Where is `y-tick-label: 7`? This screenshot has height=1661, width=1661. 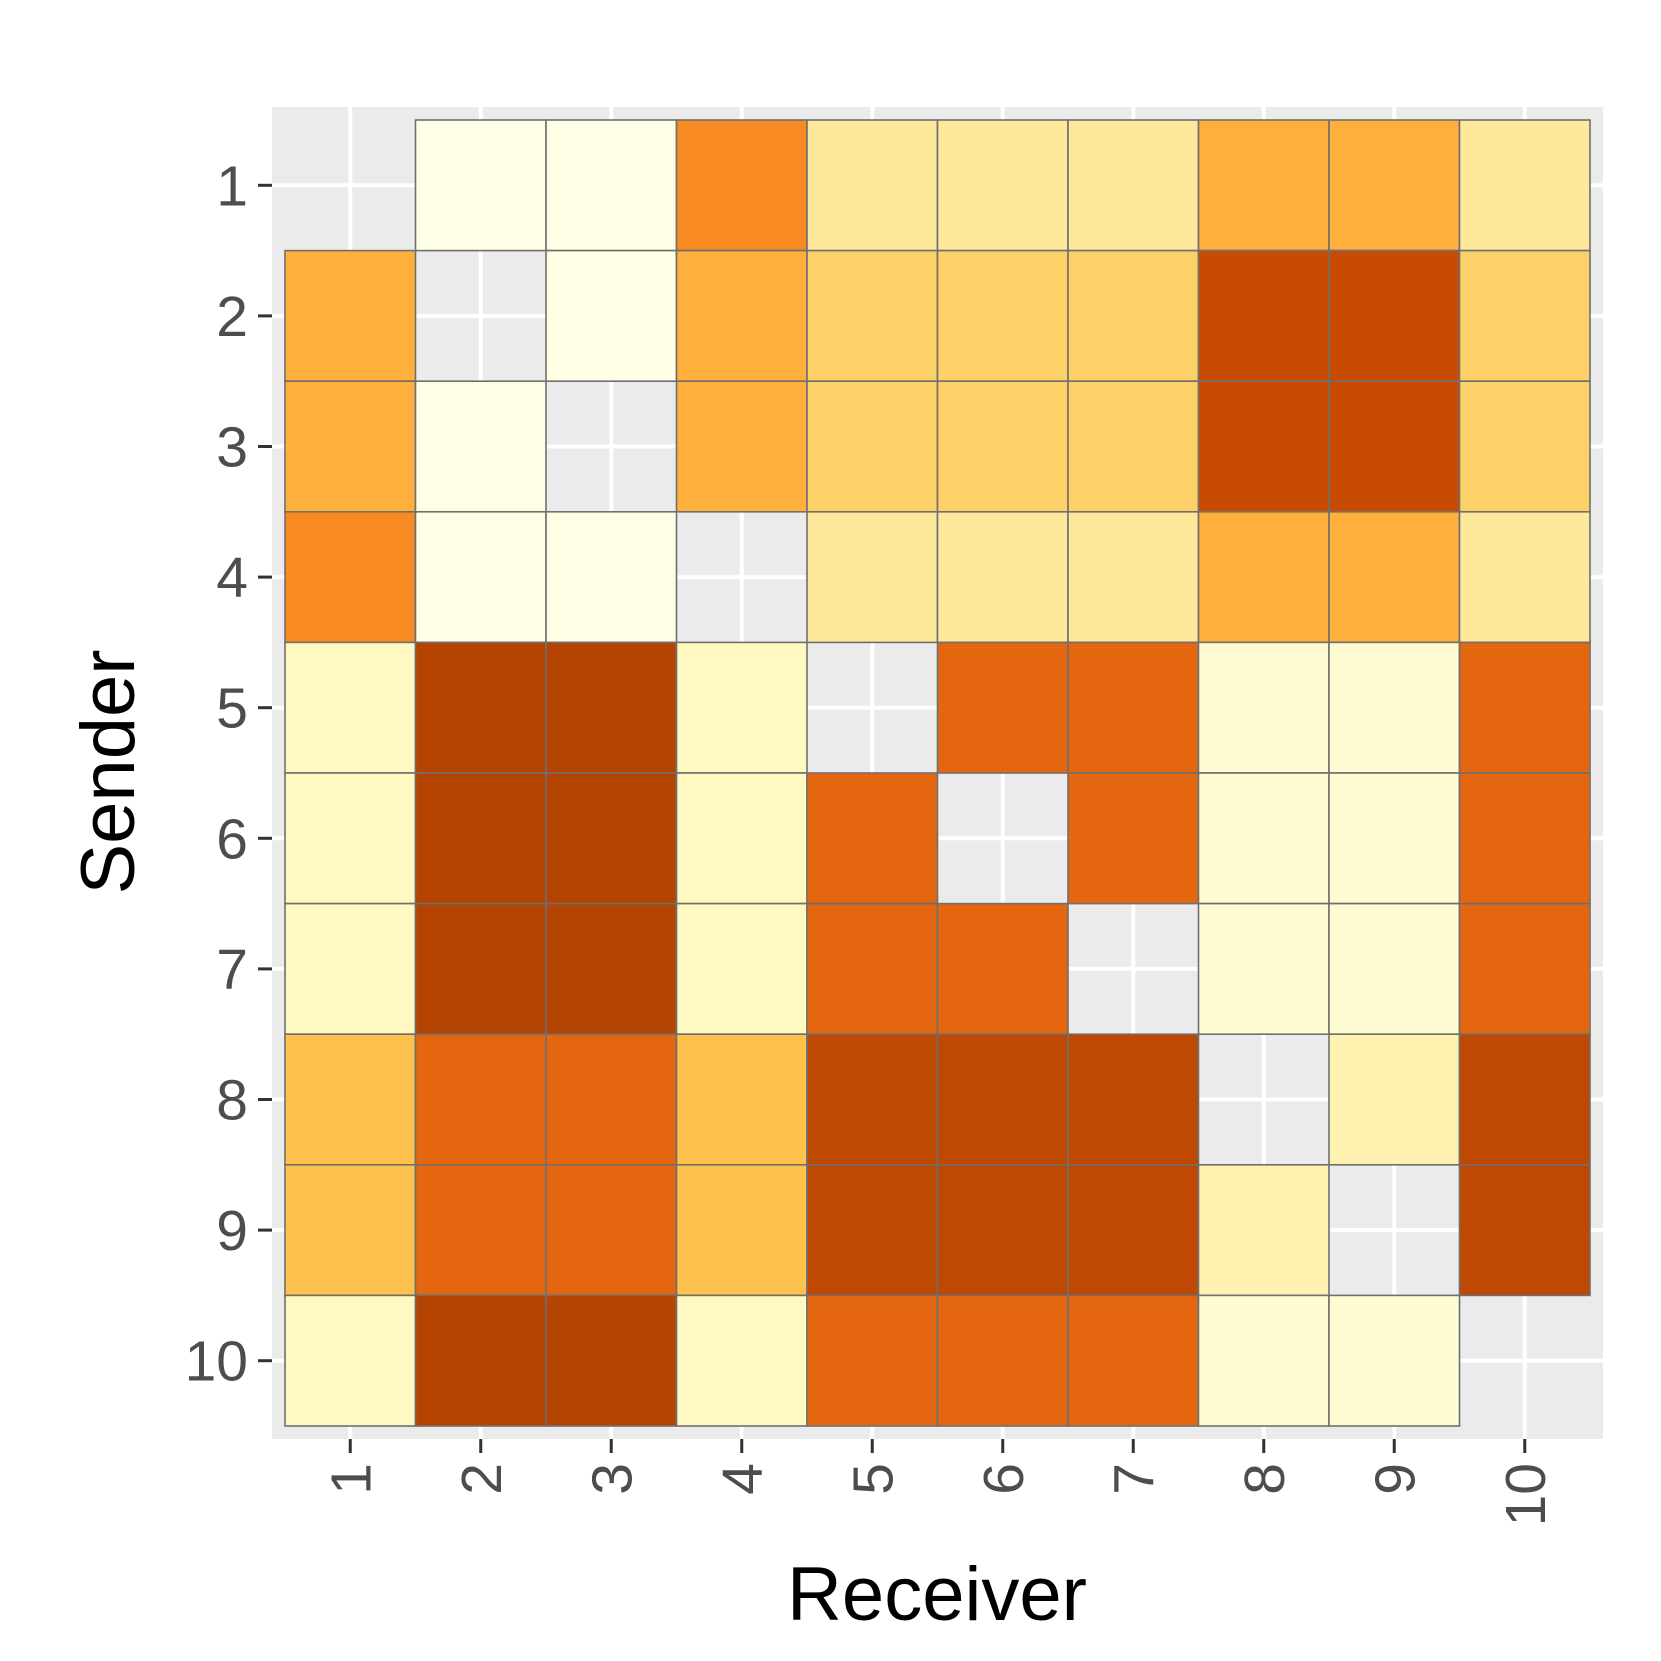
y-tick-label: 7 is located at coordinates (232, 970).